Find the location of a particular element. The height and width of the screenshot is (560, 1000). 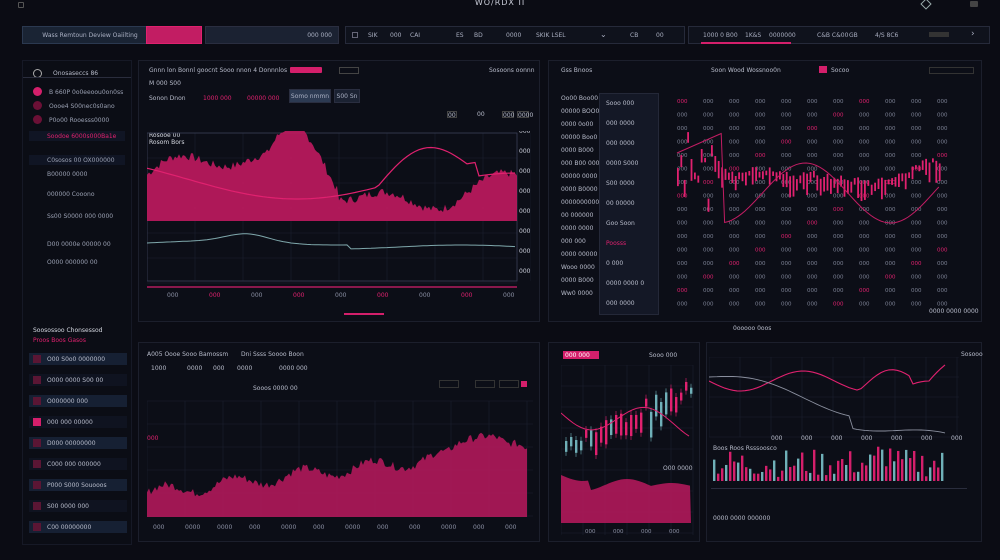

subpanel-item: 0 000 is located at coordinates (615, 263).